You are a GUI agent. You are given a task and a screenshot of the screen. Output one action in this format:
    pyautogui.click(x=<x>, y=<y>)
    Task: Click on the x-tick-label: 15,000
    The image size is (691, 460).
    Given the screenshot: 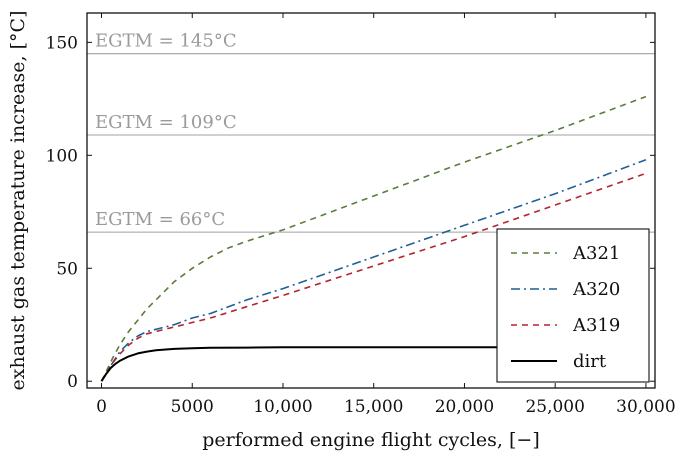 What is the action you would take?
    pyautogui.click(x=373, y=407)
    